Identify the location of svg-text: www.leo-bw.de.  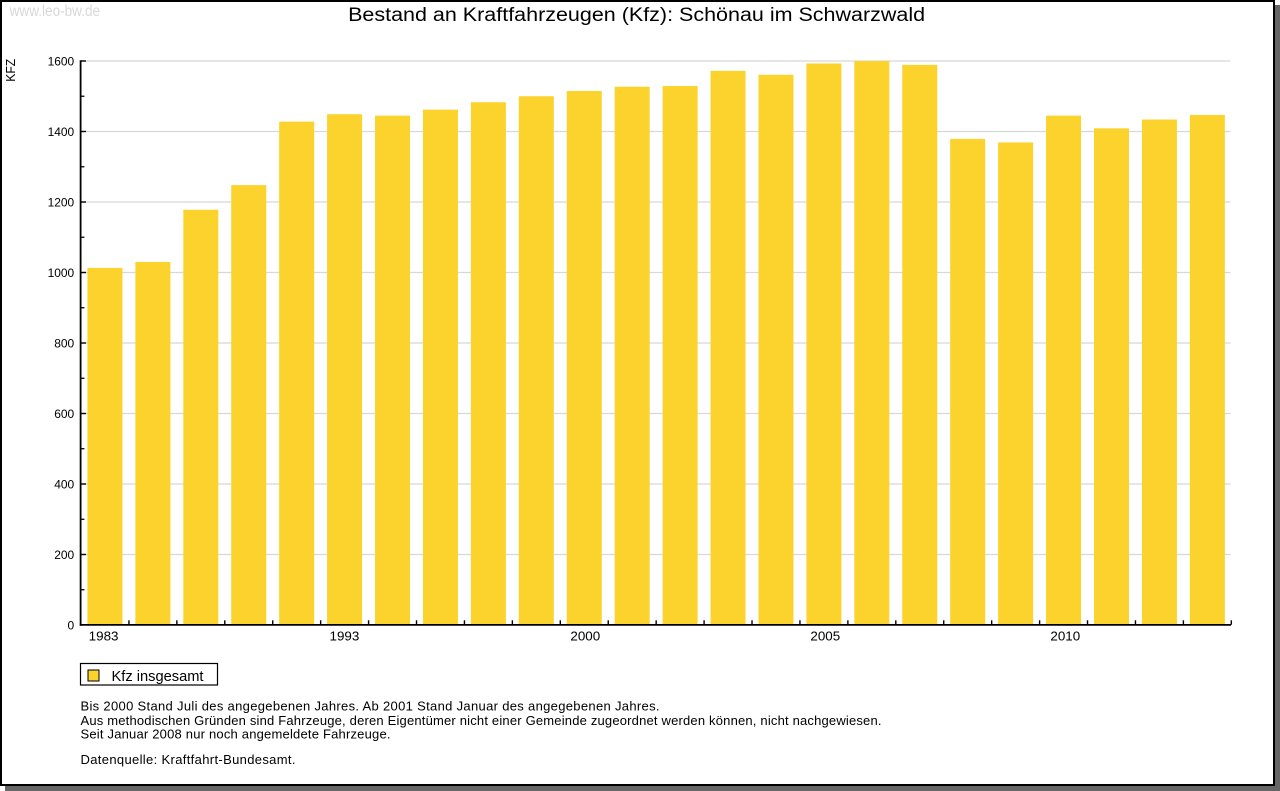
(54, 11).